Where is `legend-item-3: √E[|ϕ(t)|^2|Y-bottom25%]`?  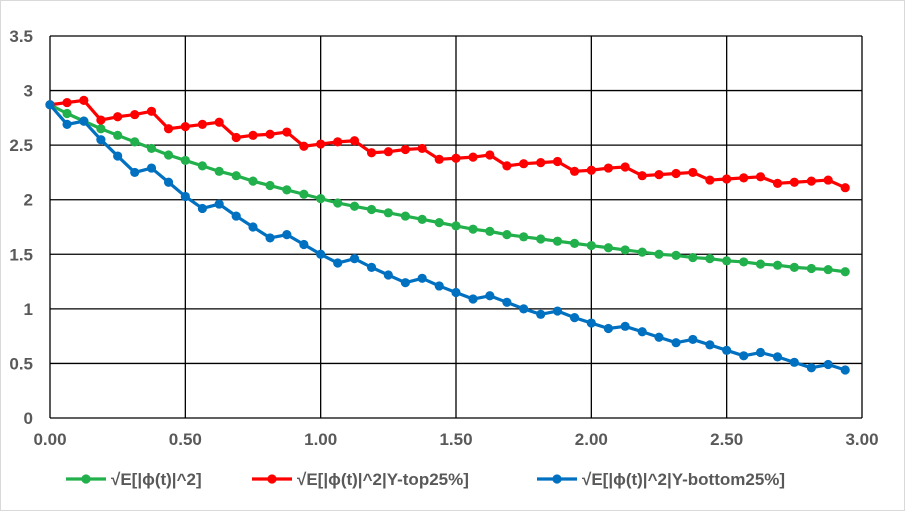 legend-item-3: √E[|ϕ(t)|^2|Y-bottom25%] is located at coordinates (661, 479).